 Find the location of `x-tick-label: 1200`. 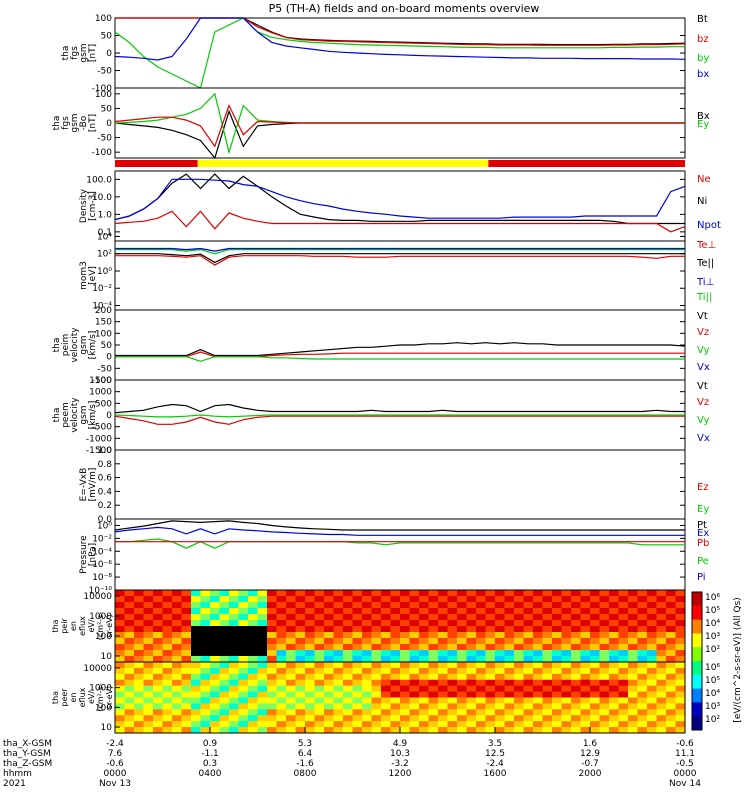

x-tick-label: 1200 is located at coordinates (400, 774).